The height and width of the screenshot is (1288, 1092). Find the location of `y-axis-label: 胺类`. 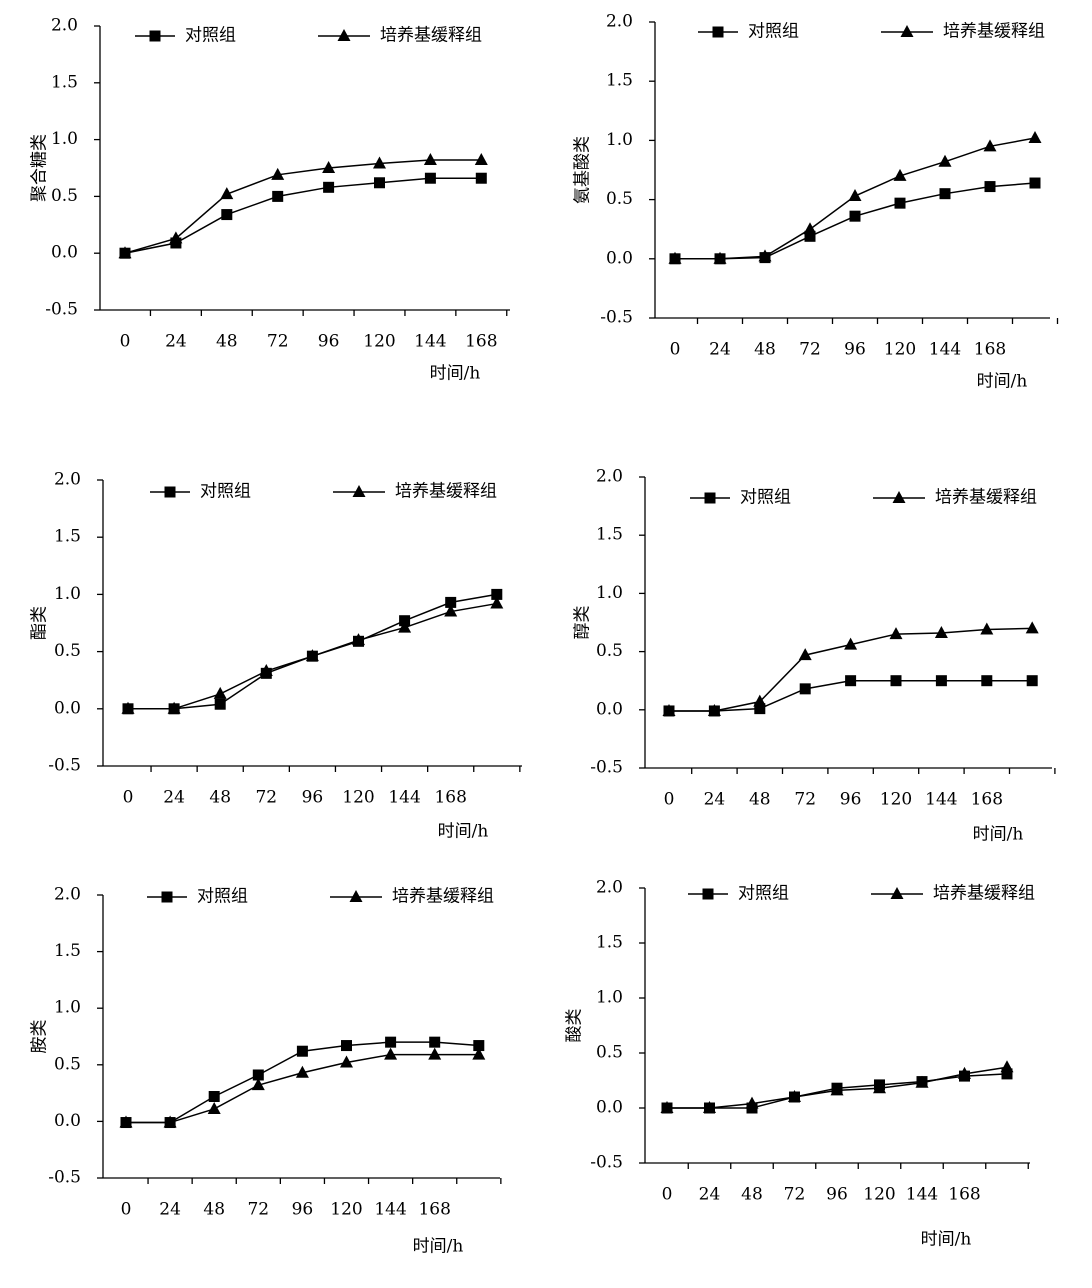

y-axis-label: 胺类 is located at coordinates (40, 1037).